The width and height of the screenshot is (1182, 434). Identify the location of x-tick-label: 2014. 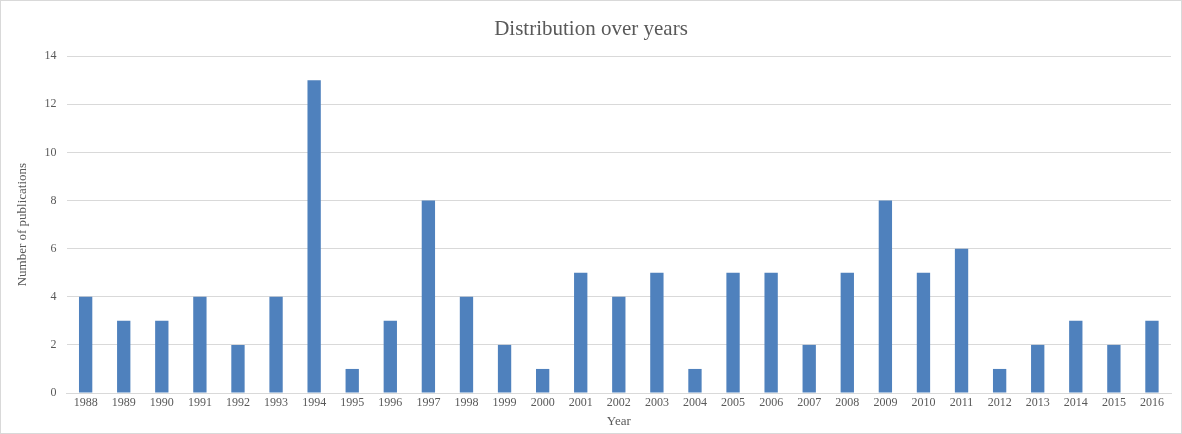
(1075, 402).